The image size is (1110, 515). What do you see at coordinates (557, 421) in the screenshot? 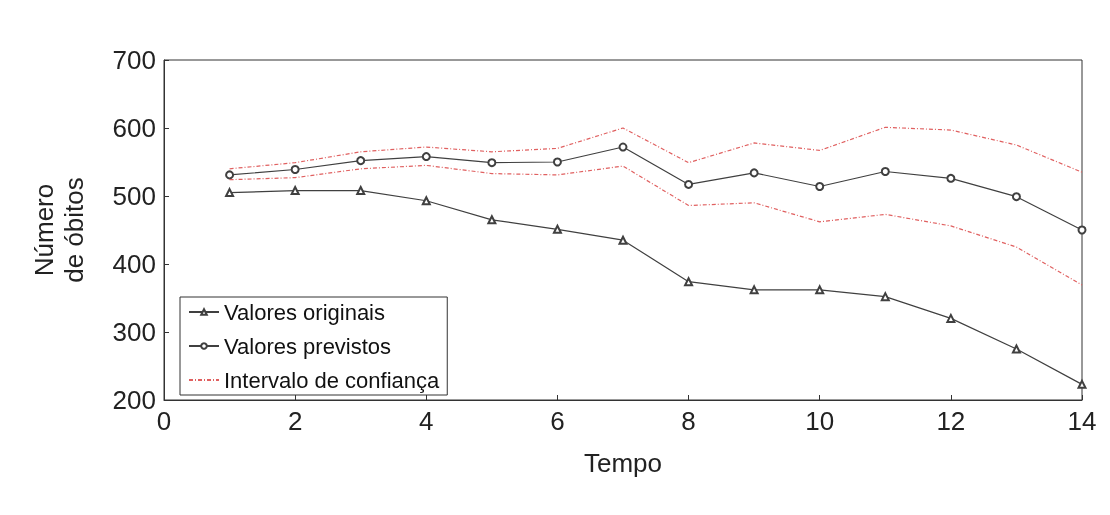
I see `x-tick-label: 6` at bounding box center [557, 421].